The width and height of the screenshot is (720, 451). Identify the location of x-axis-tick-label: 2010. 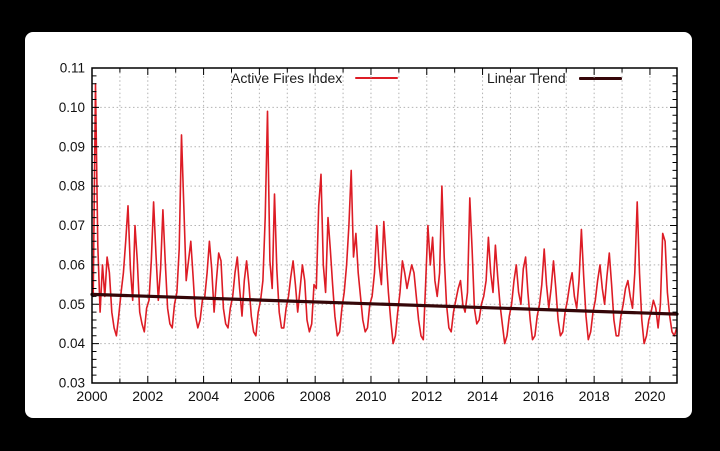
(370, 396).